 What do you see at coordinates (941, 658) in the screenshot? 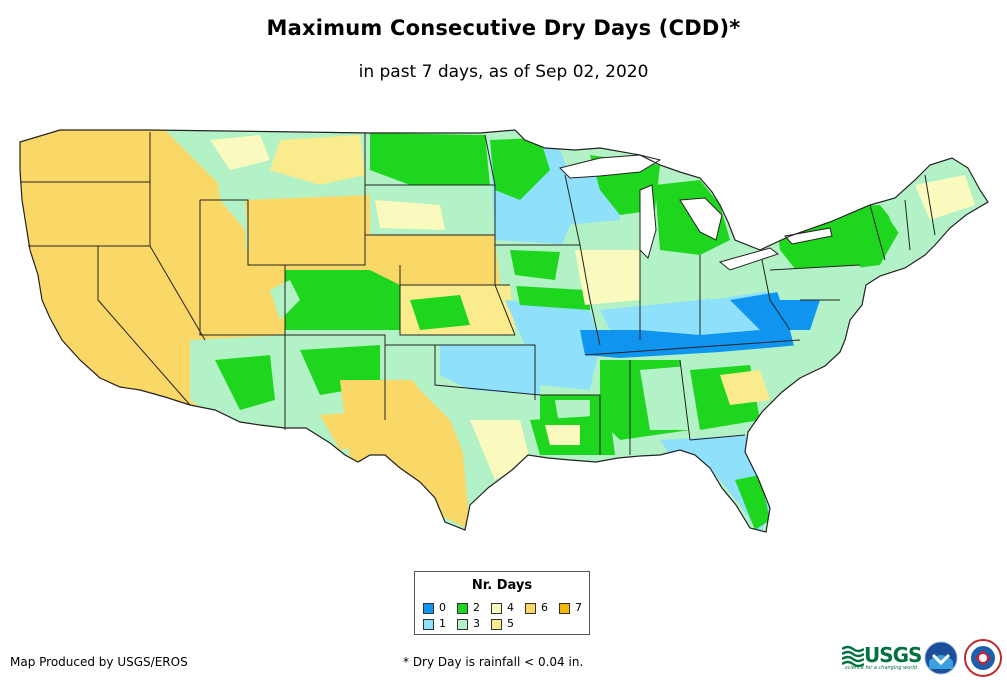
I see `noaa-logo-icon` at bounding box center [941, 658].